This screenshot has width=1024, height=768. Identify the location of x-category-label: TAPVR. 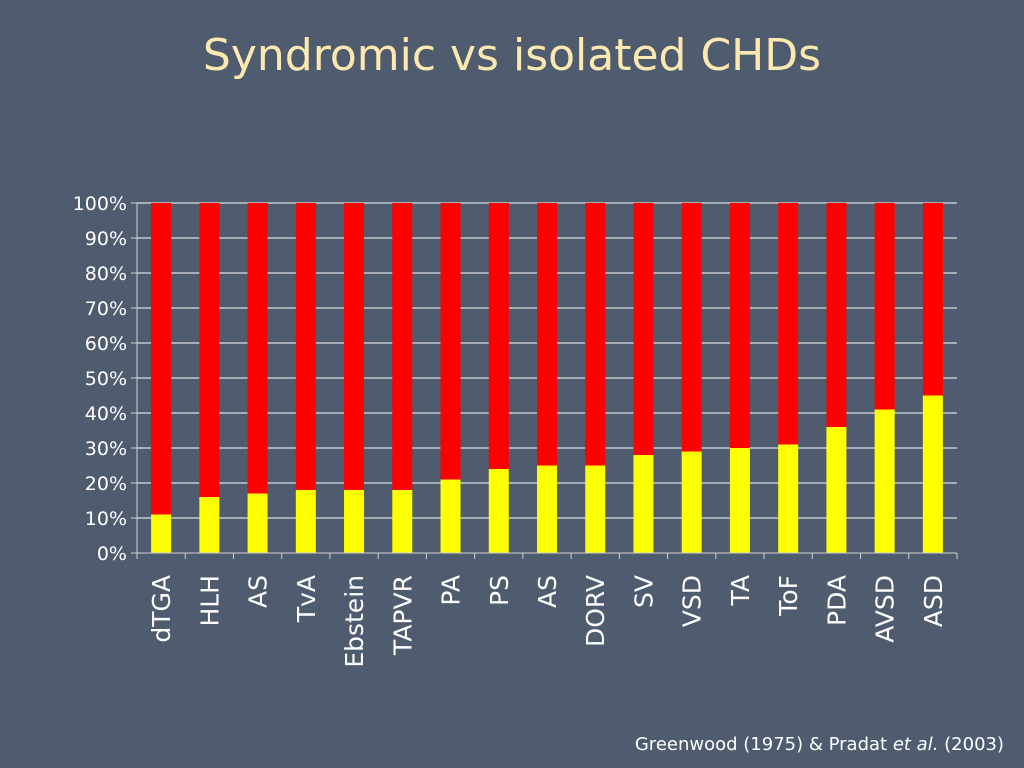
(402, 615).